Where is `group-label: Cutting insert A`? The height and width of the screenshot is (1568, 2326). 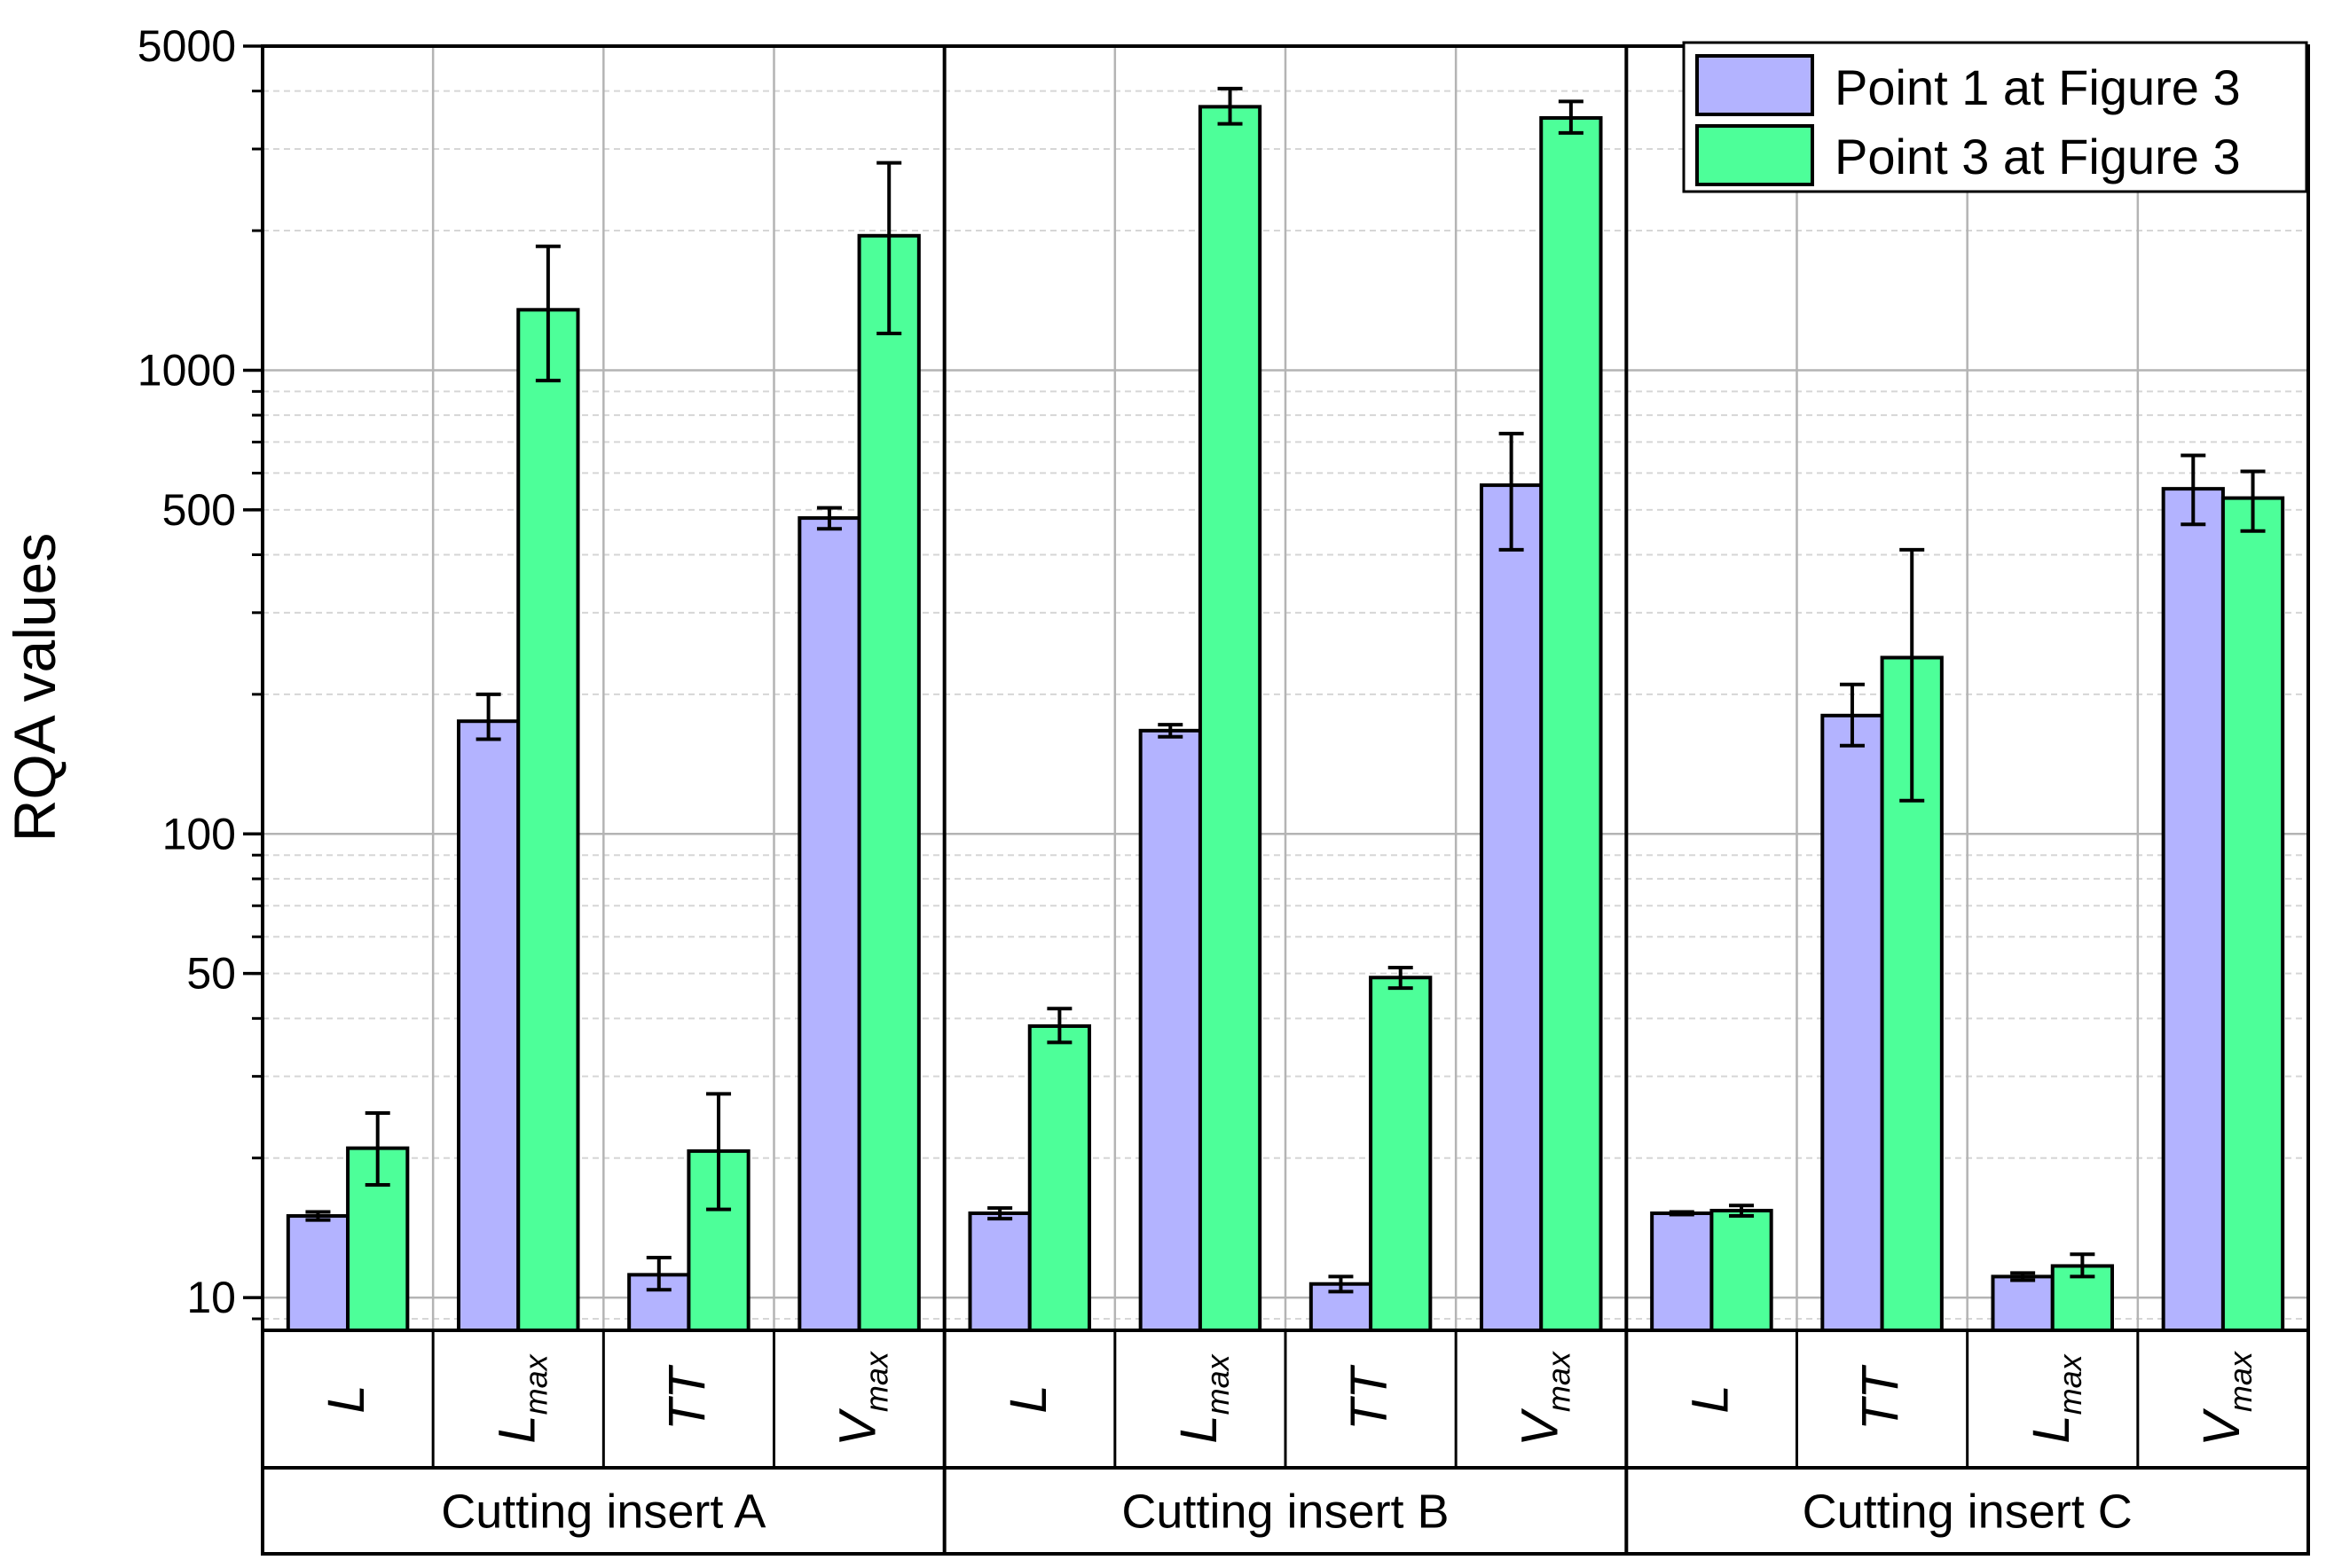 group-label: Cutting insert A is located at coordinates (603, 1512).